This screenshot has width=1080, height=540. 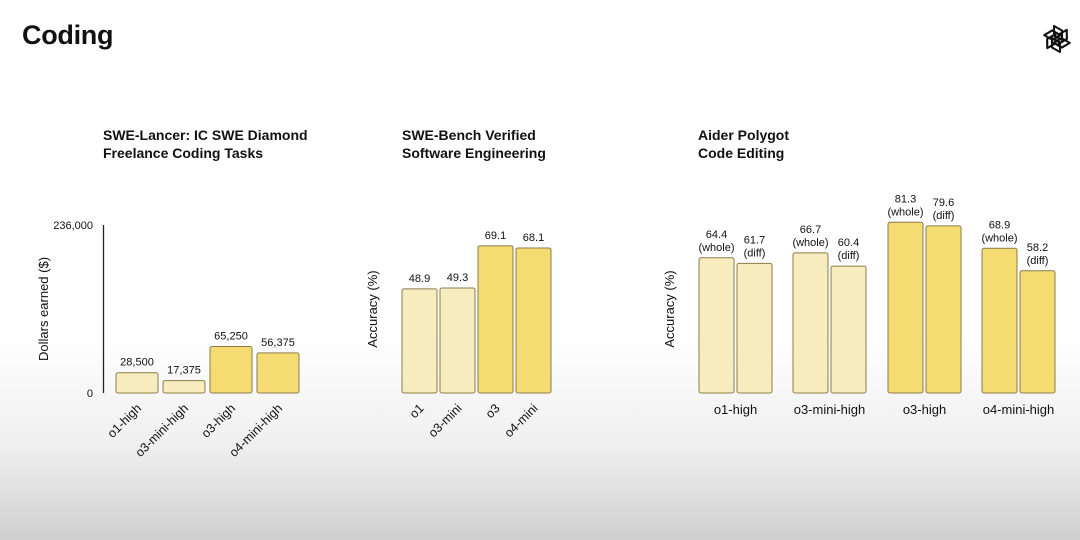 I want to click on data-label: 48.9, so click(x=419, y=279).